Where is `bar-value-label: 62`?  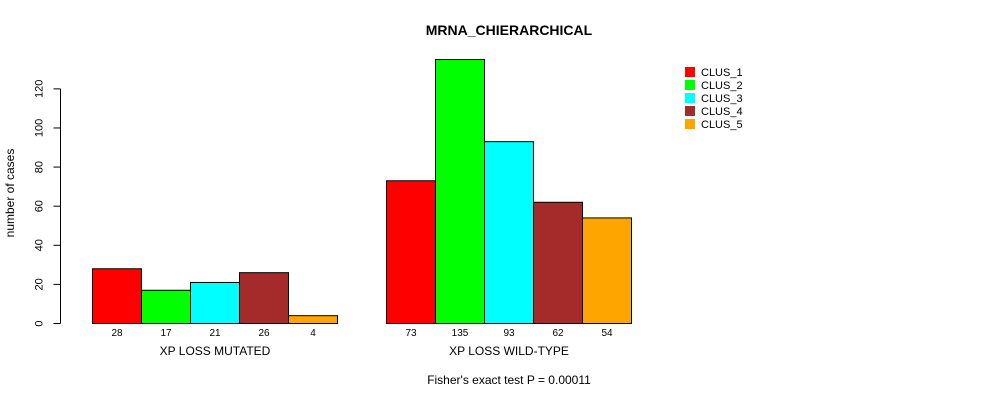
bar-value-label: 62 is located at coordinates (558, 333).